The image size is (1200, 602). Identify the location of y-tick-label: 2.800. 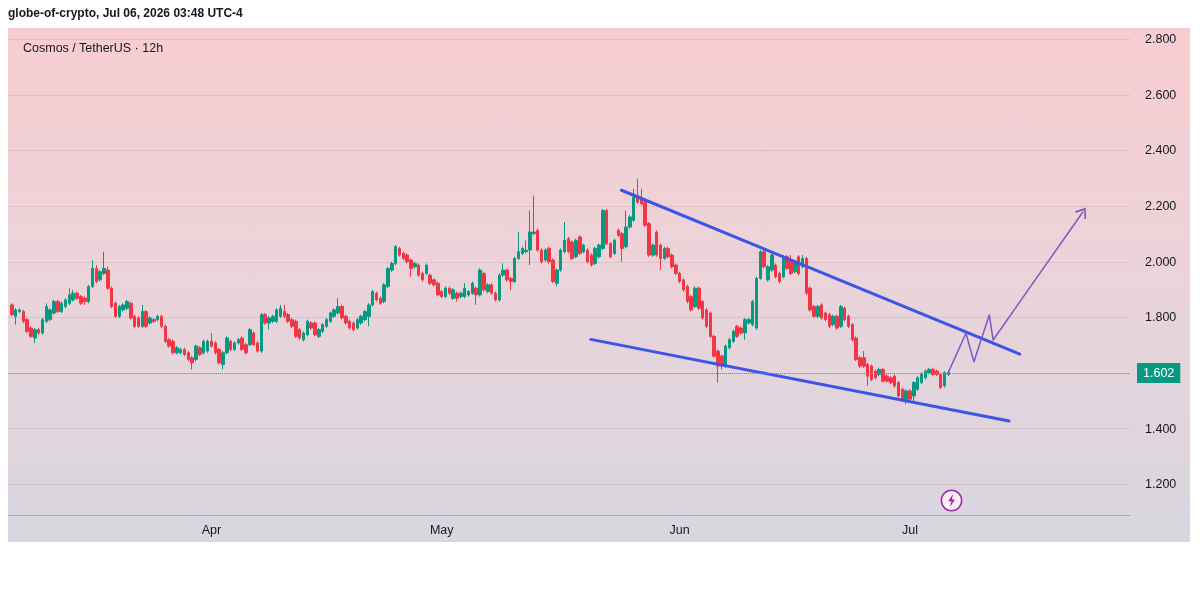
(1161, 39).